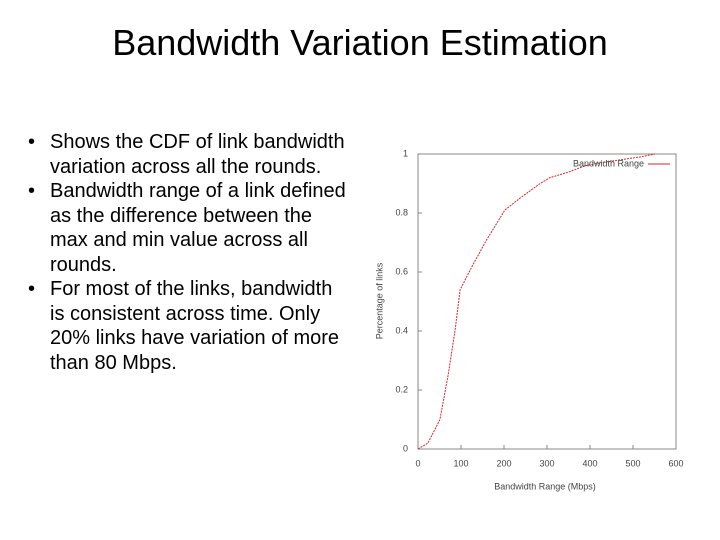 The width and height of the screenshot is (720, 540). What do you see at coordinates (360, 42) in the screenshot?
I see `slide-title: Bandwidth Variation Estimation` at bounding box center [360, 42].